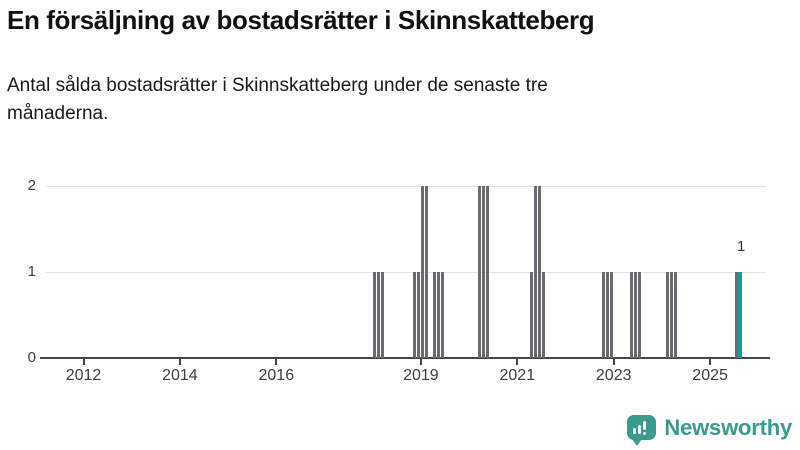 The width and height of the screenshot is (800, 450). Describe the element at coordinates (421, 375) in the screenshot. I see `x-axis-tick-label: 2019` at that location.